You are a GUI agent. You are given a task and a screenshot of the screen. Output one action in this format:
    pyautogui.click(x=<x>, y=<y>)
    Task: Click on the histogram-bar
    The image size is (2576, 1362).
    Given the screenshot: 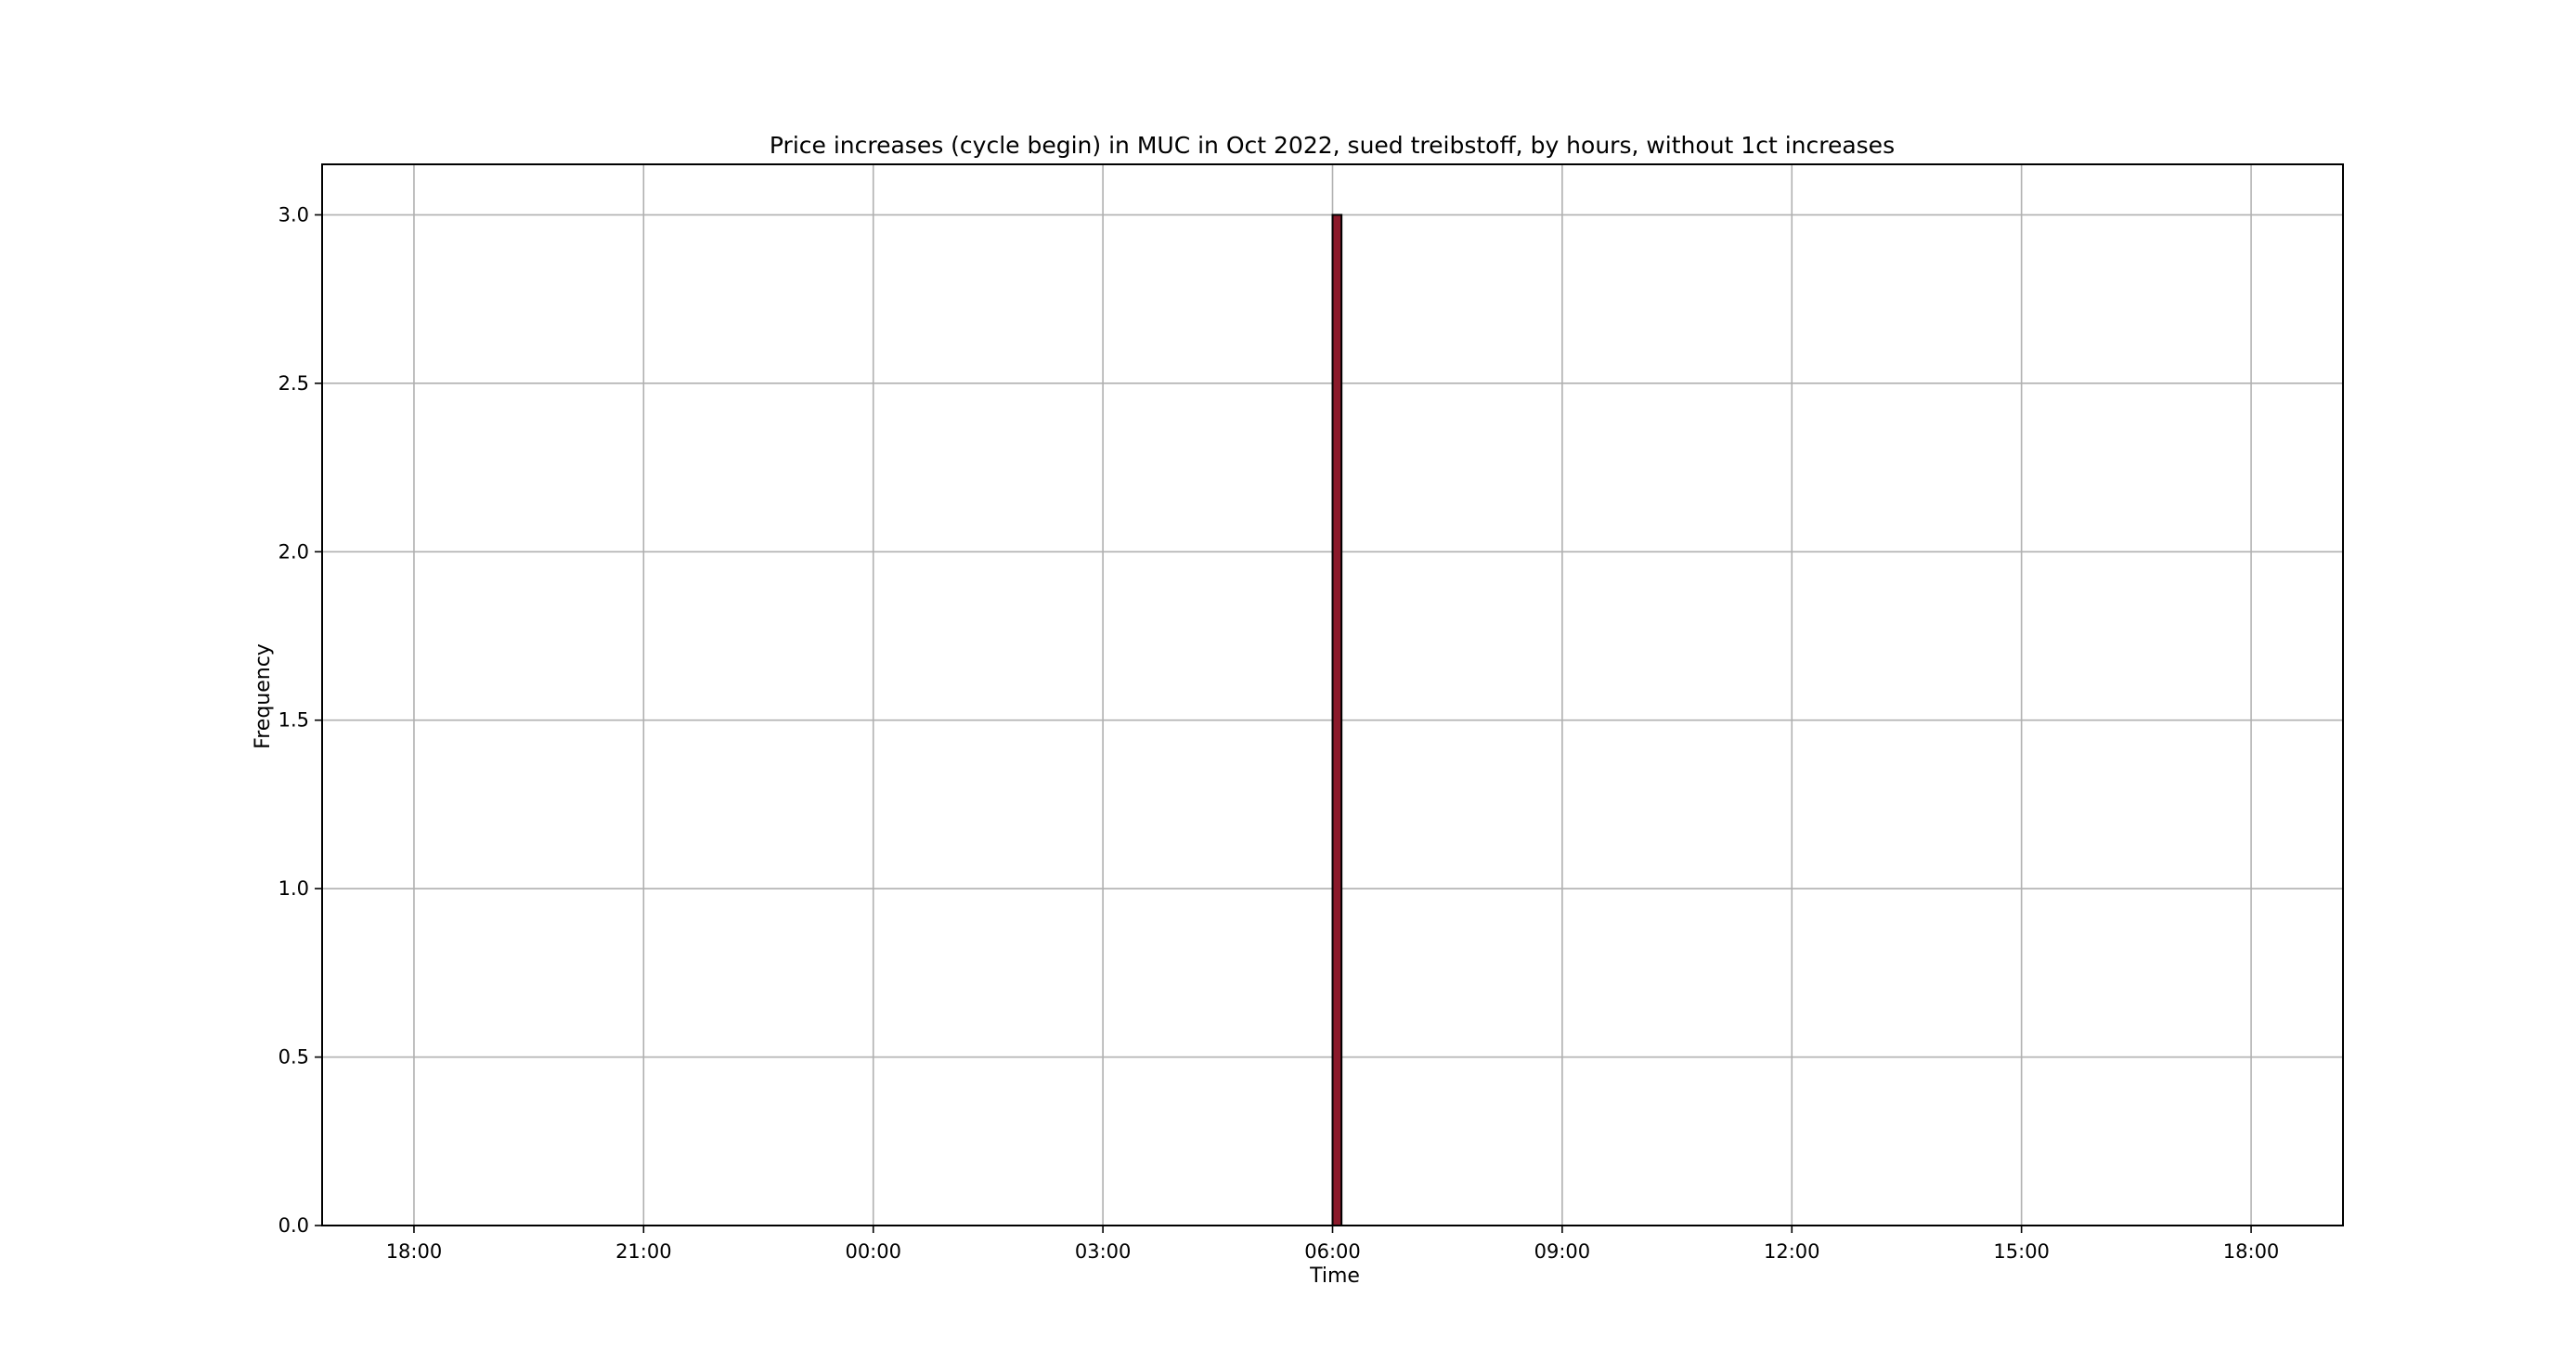 What is the action you would take?
    pyautogui.click(x=1337, y=720)
    